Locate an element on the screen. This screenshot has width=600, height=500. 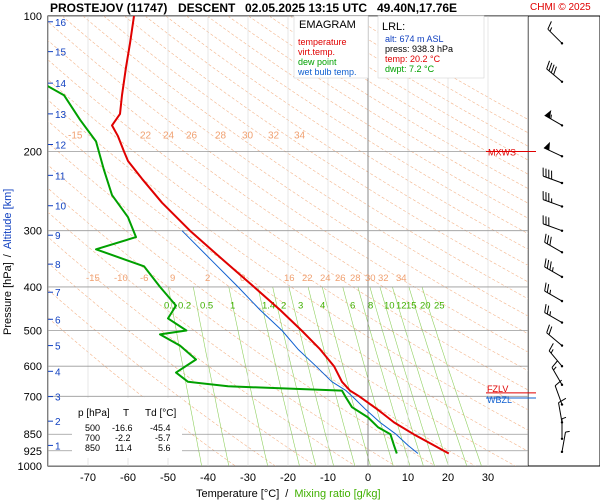
pressure-tick-label: 300 is located at coordinates (33, 232).